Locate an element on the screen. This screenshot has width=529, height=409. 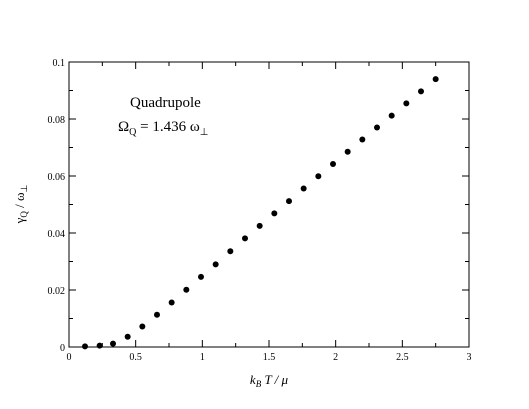
x-tick-label: 2 is located at coordinates (335, 357).